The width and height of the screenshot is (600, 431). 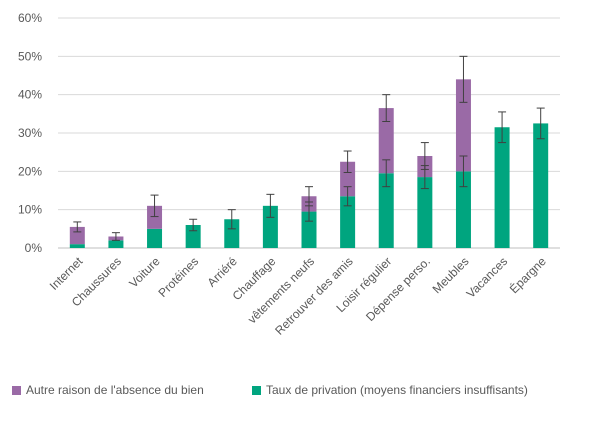 What do you see at coordinates (30, 56) in the screenshot?
I see `y-tick-label: 50%` at bounding box center [30, 56].